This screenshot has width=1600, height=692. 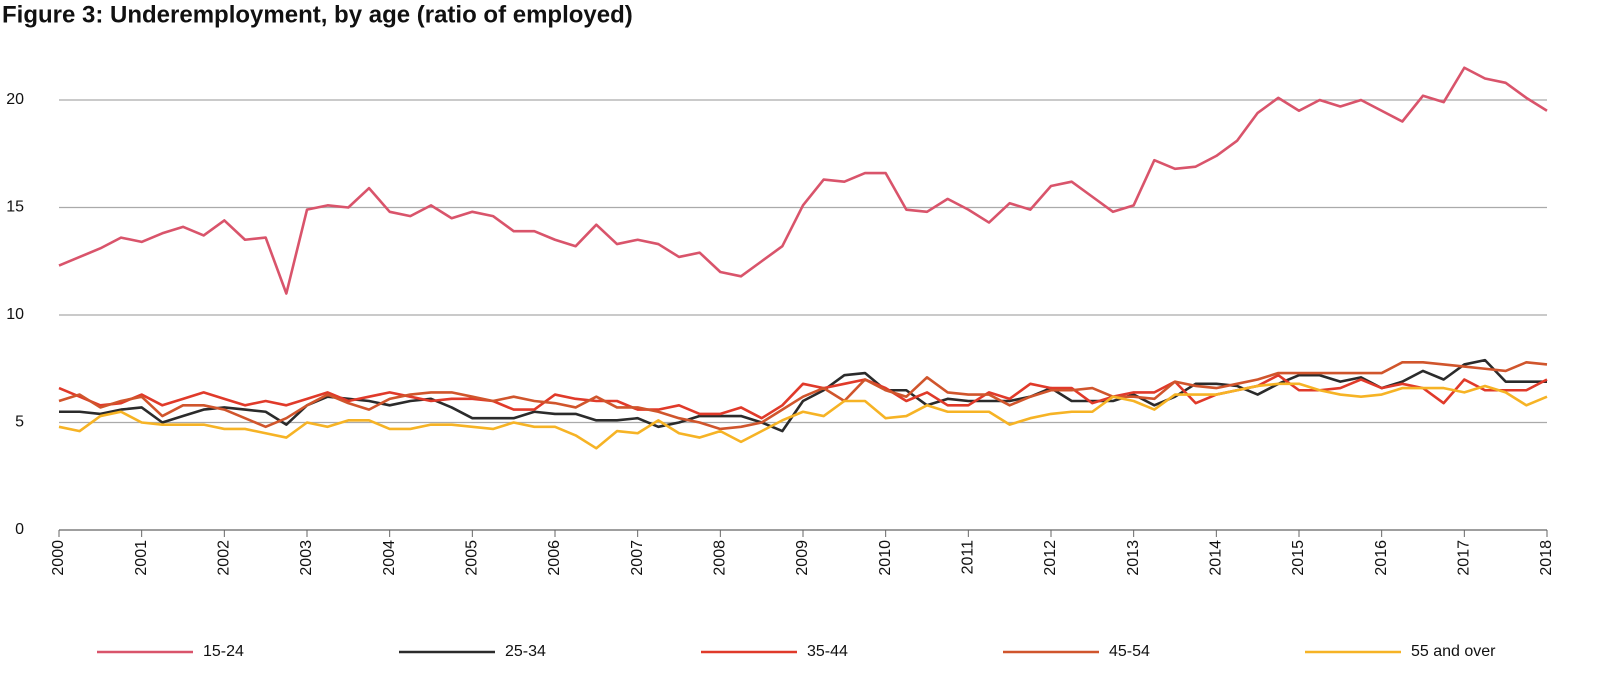 What do you see at coordinates (802, 558) in the screenshot?
I see `x-tick-label: 2009` at bounding box center [802, 558].